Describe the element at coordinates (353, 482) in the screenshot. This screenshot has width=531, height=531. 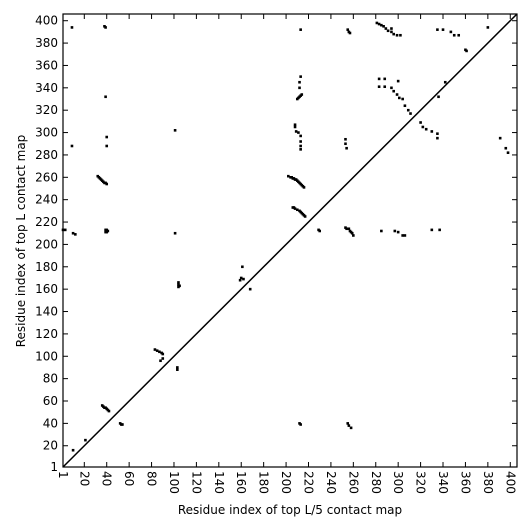
I see `x-tick-label: 260` at that location.